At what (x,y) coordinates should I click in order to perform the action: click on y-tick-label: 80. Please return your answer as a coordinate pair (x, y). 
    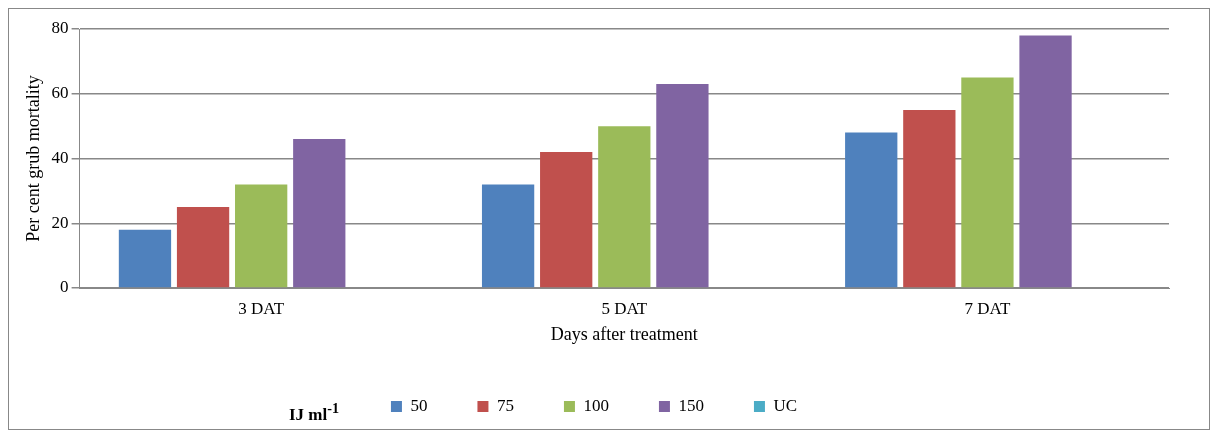
    Looking at the image, I should click on (60, 28).